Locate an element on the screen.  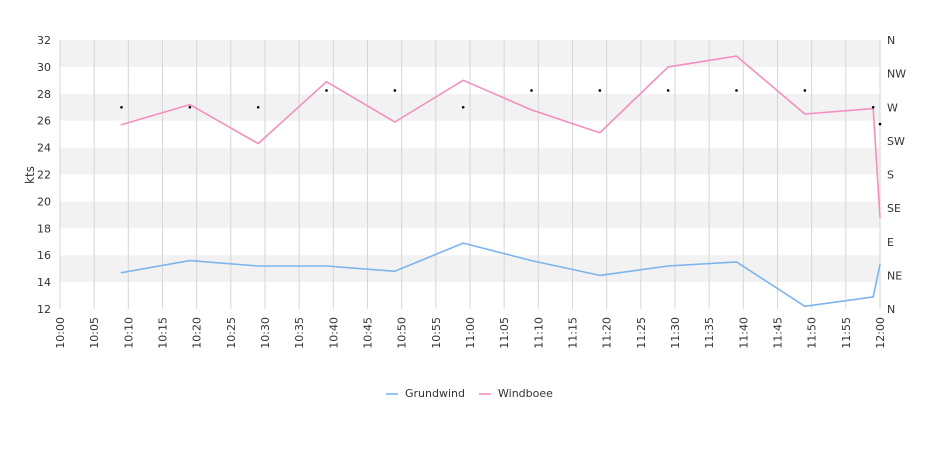
x-tick-label: 10:45 is located at coordinates (368, 333).